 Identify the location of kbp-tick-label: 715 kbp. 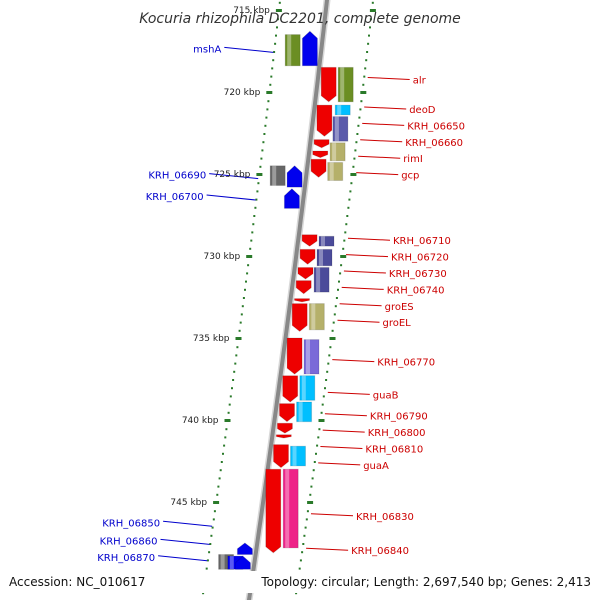
(251, 11).